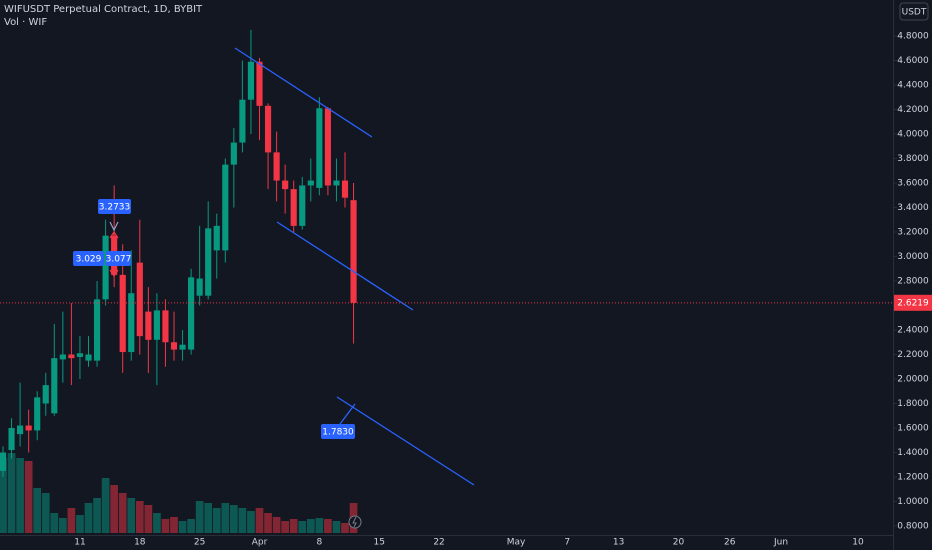  I want to click on last-price-box, so click(913, 302).